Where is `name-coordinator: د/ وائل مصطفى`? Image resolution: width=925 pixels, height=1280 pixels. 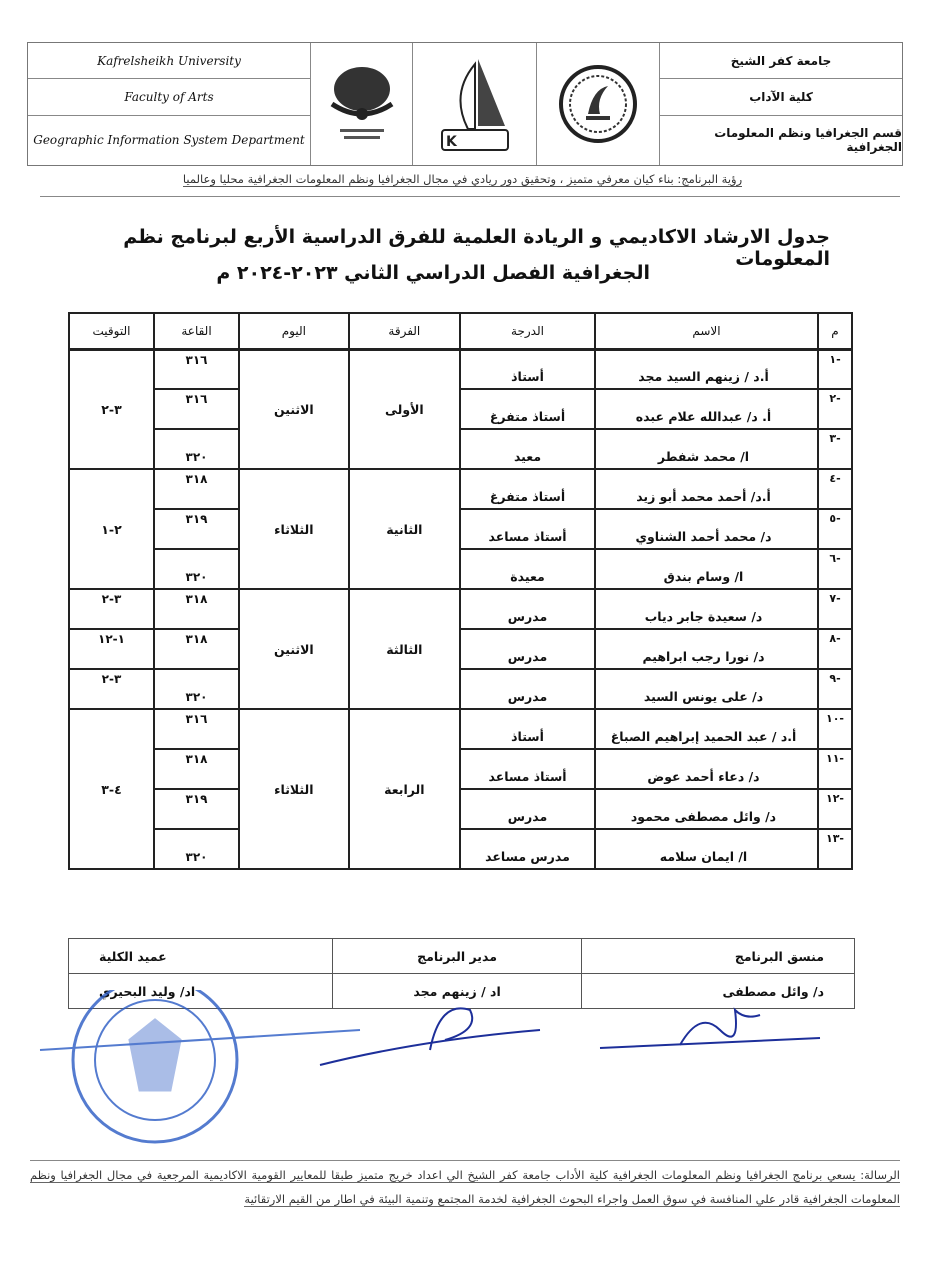 name-coordinator: د/ وائل مصطفى is located at coordinates (718, 991).